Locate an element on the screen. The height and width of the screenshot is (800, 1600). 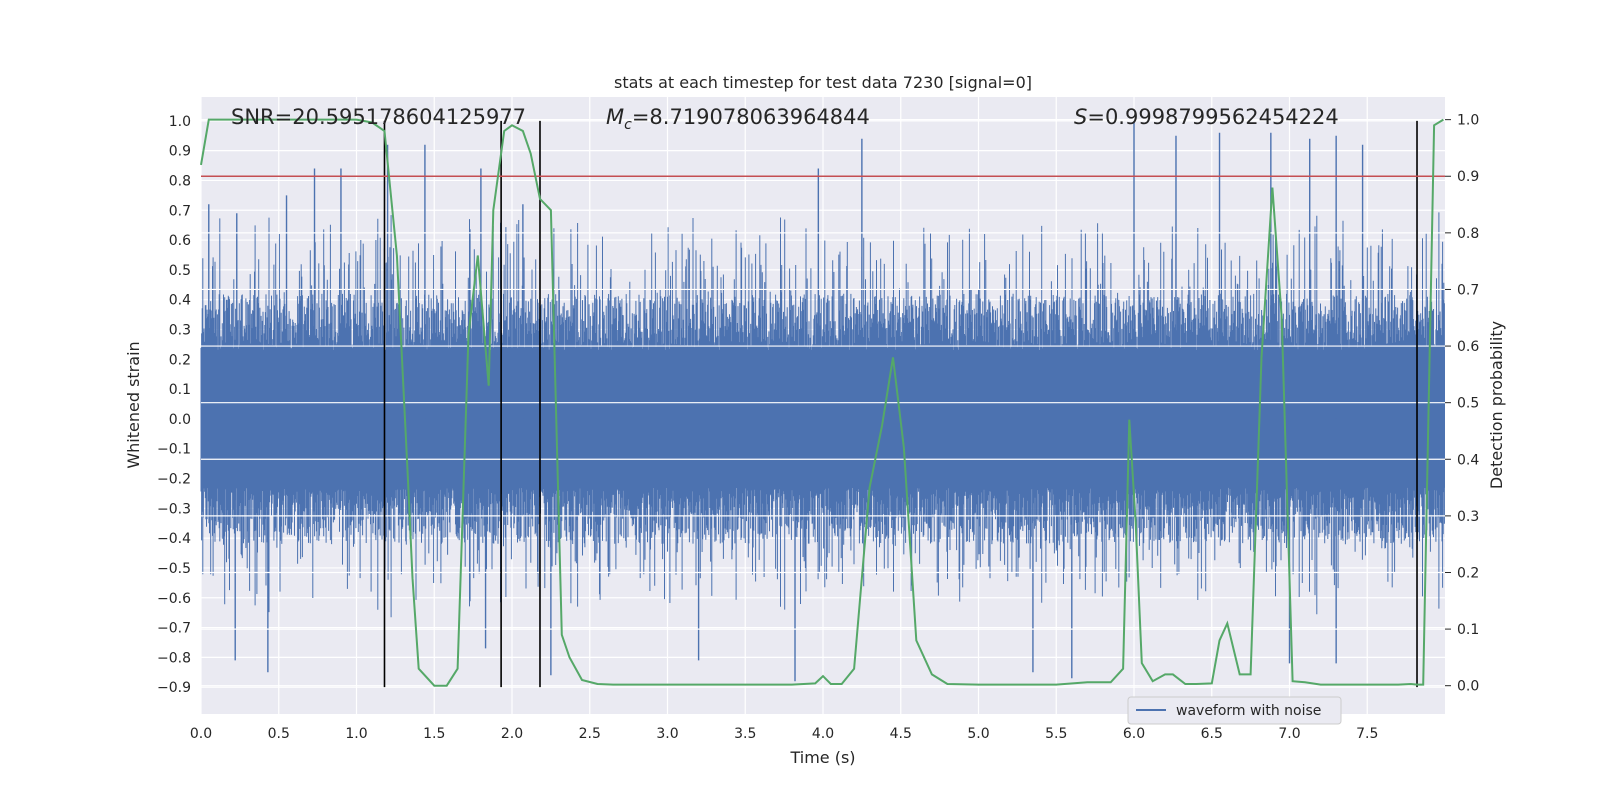
y-left-tick-label: −0.7 is located at coordinates (174, 629).